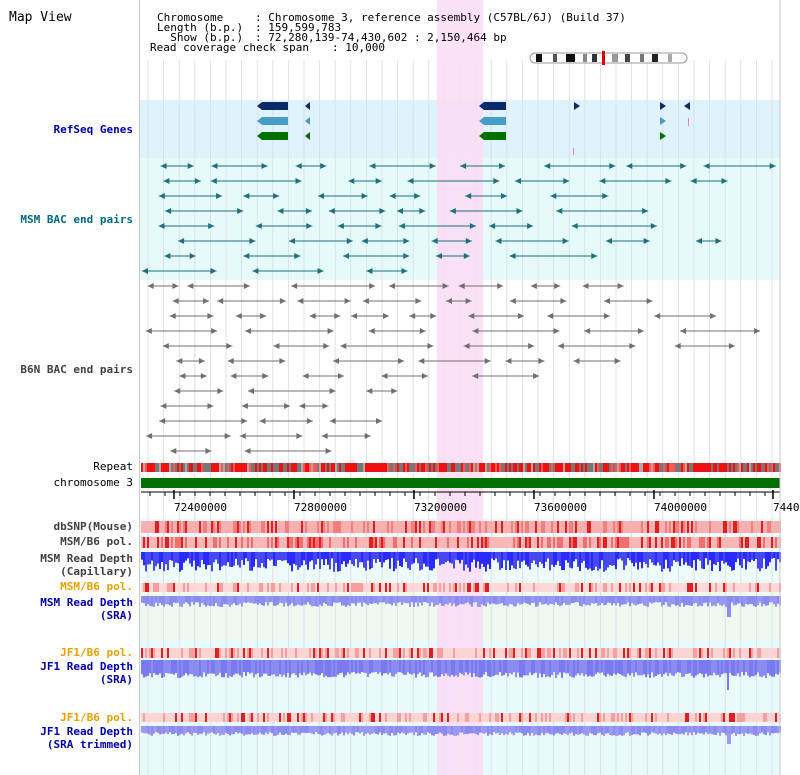 The width and height of the screenshot is (800, 775). What do you see at coordinates (96, 652) in the screenshot?
I see `track-label-jf1-b6-pol-1: JF1/B6 pol.` at bounding box center [96, 652].